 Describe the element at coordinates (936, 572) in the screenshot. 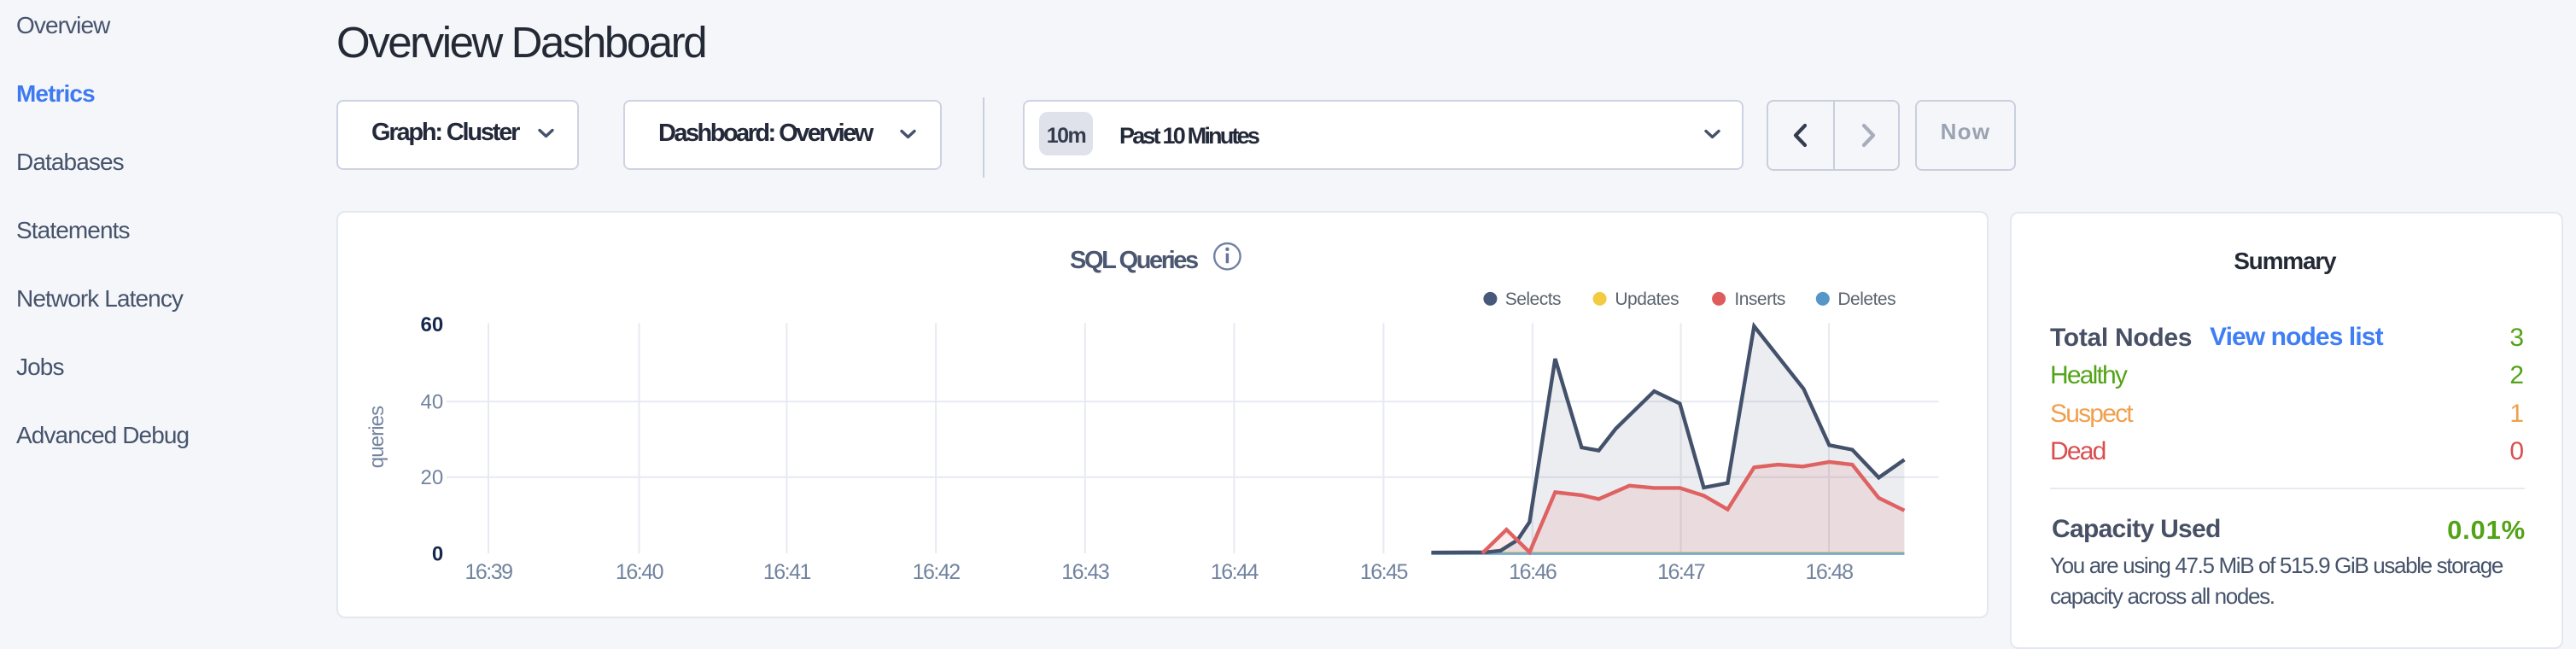

I see `svg-text: 16:42` at that location.